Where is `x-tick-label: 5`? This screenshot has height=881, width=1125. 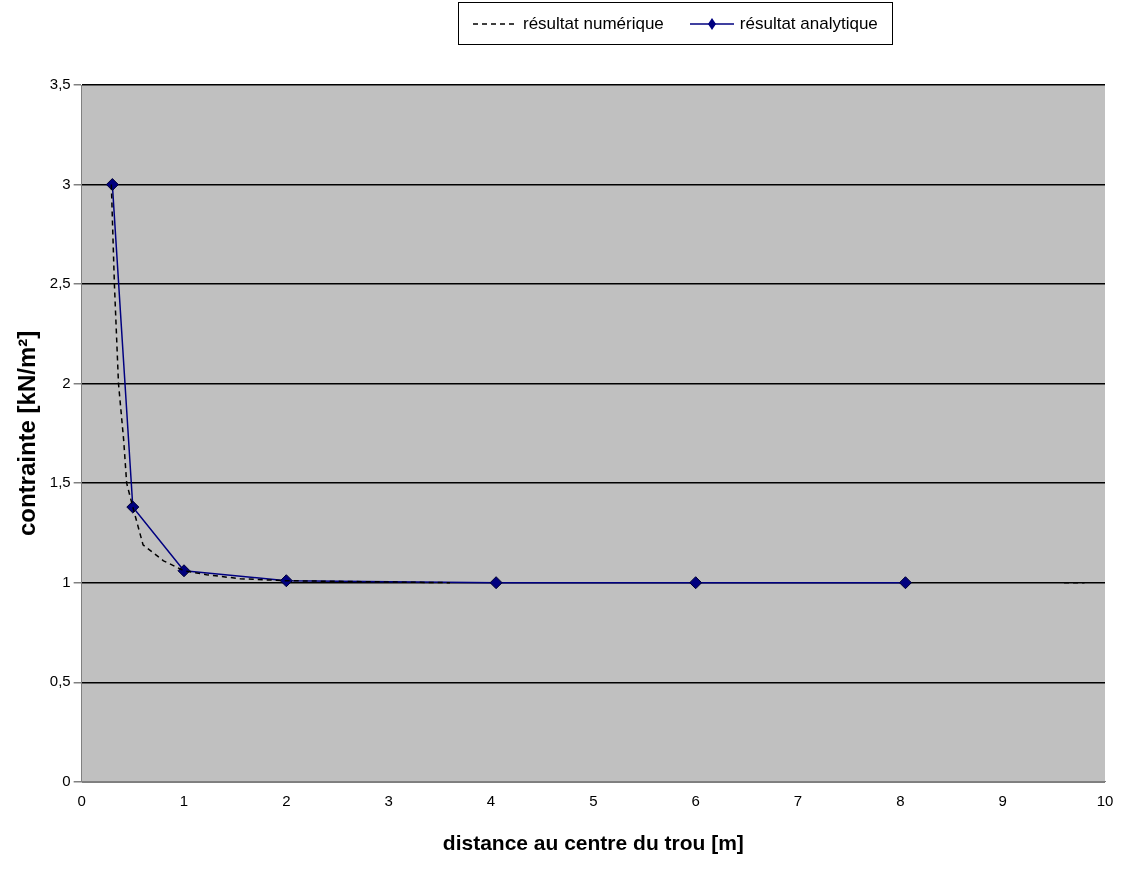
x-tick-label: 5 is located at coordinates (593, 800).